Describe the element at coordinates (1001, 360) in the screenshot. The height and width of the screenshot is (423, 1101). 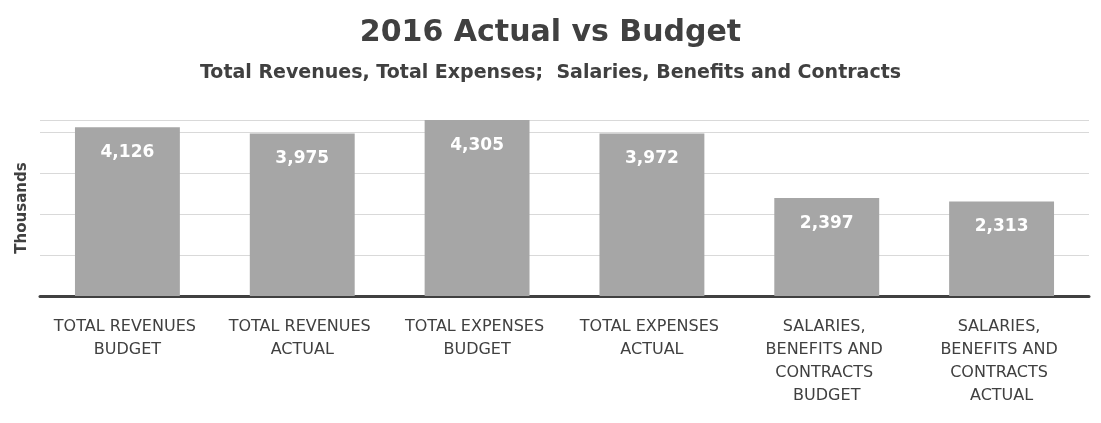
I see `x-tick-label: SALARIES, BENEFITS AND CONTRACTS ACTUAL` at that location.